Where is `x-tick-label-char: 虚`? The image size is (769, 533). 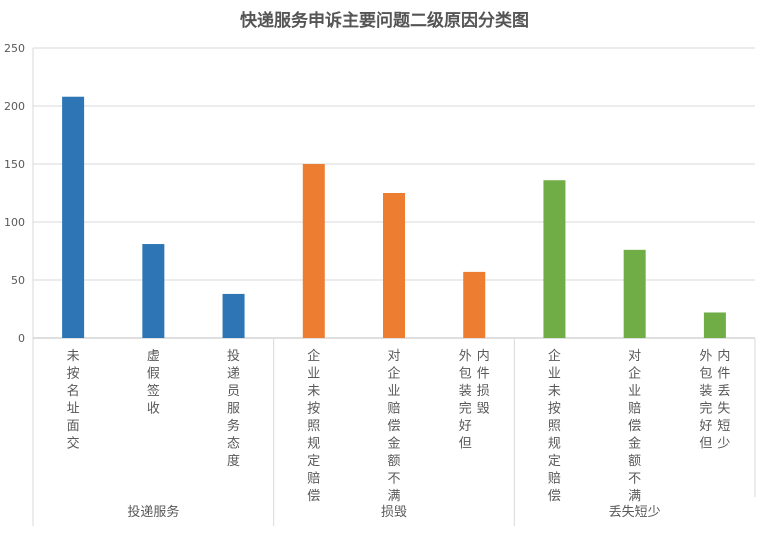
x-tick-label-char: 虚 is located at coordinates (153, 356).